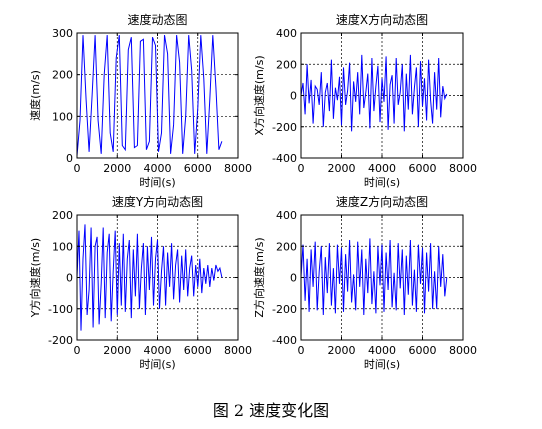 This screenshot has height=429, width=542. Describe the element at coordinates (157, 19) in the screenshot. I see `chart-title: 速度动态图` at that location.